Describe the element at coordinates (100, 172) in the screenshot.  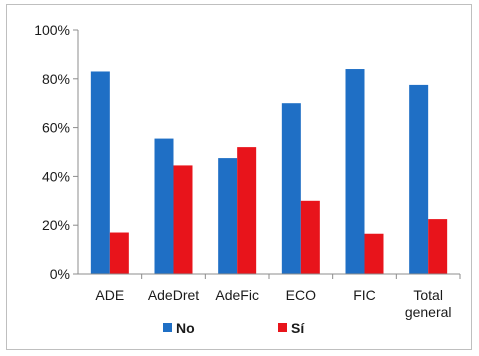
I see `bar-no-ade` at that location.